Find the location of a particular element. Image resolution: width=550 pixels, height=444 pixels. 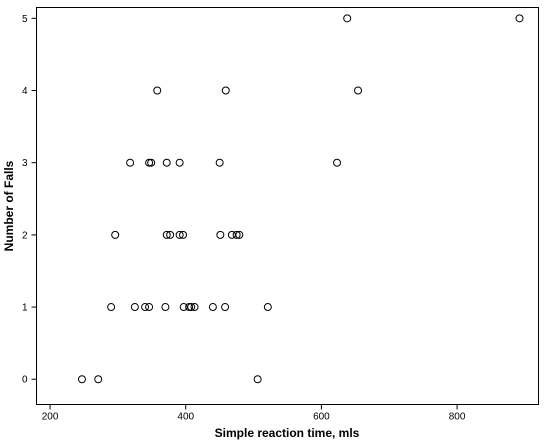

x-tick-label: 400 is located at coordinates (185, 417).